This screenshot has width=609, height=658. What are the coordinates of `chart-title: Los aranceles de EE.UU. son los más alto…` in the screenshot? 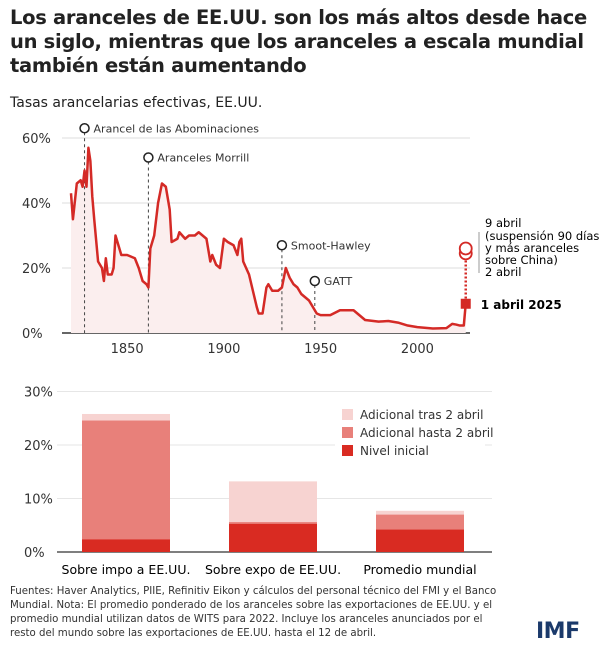 It's located at (298, 41).